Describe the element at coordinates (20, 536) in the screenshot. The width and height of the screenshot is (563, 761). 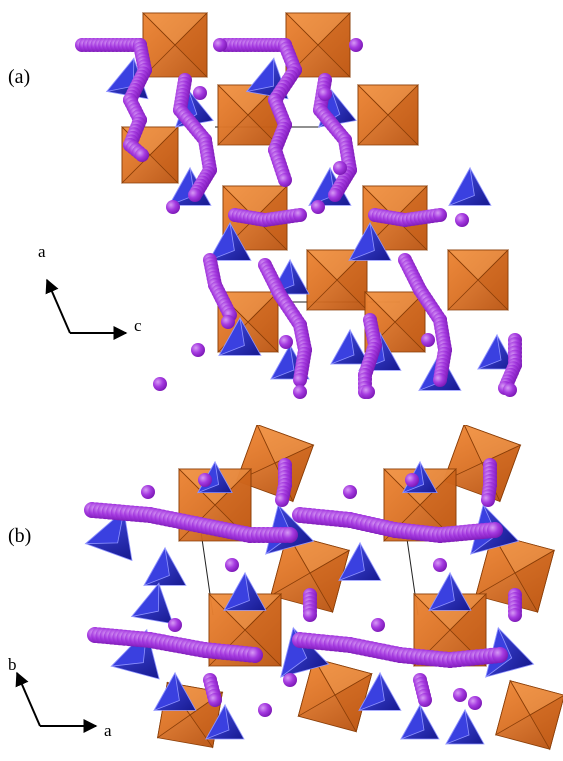
I see `panel-label-b: (b)` at that location.